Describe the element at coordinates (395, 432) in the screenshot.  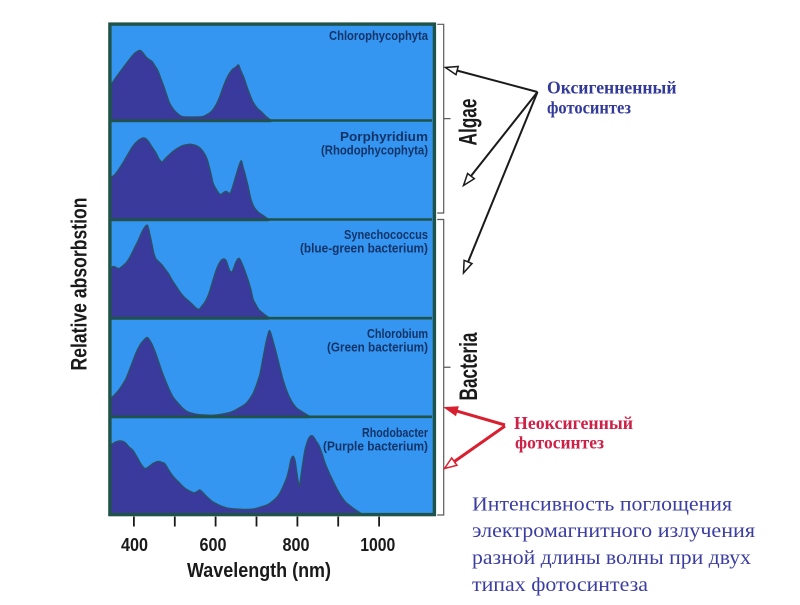
I see `svg-text: Rhodobacter` at that location.